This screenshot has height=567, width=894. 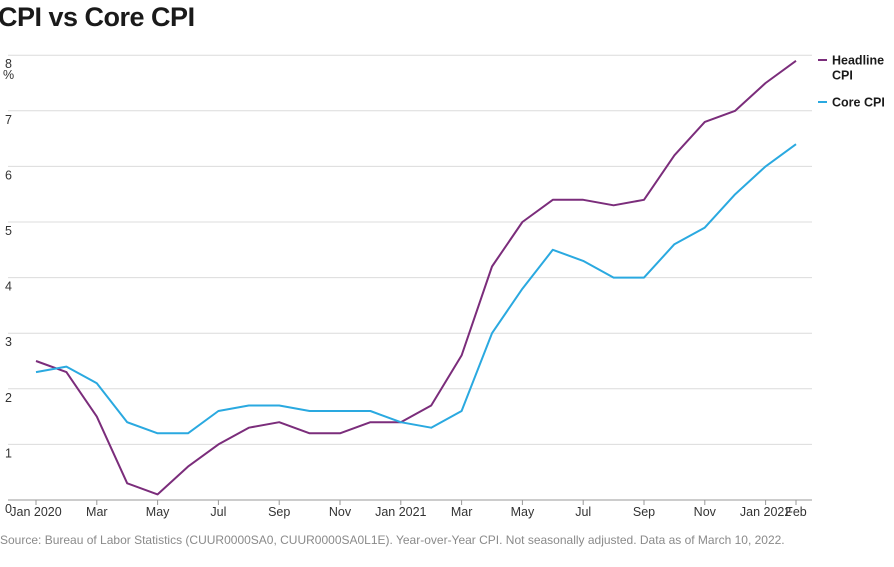 What do you see at coordinates (400, 512) in the screenshot?
I see `x-tick-label: Jan 2021` at bounding box center [400, 512].